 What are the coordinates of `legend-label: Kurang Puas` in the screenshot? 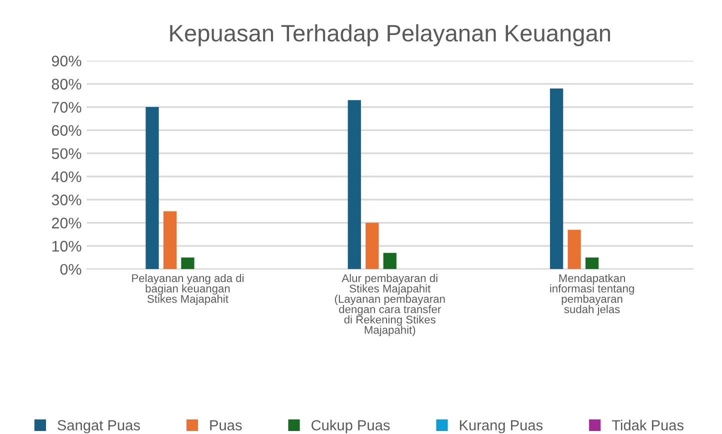 It's located at (501, 427).